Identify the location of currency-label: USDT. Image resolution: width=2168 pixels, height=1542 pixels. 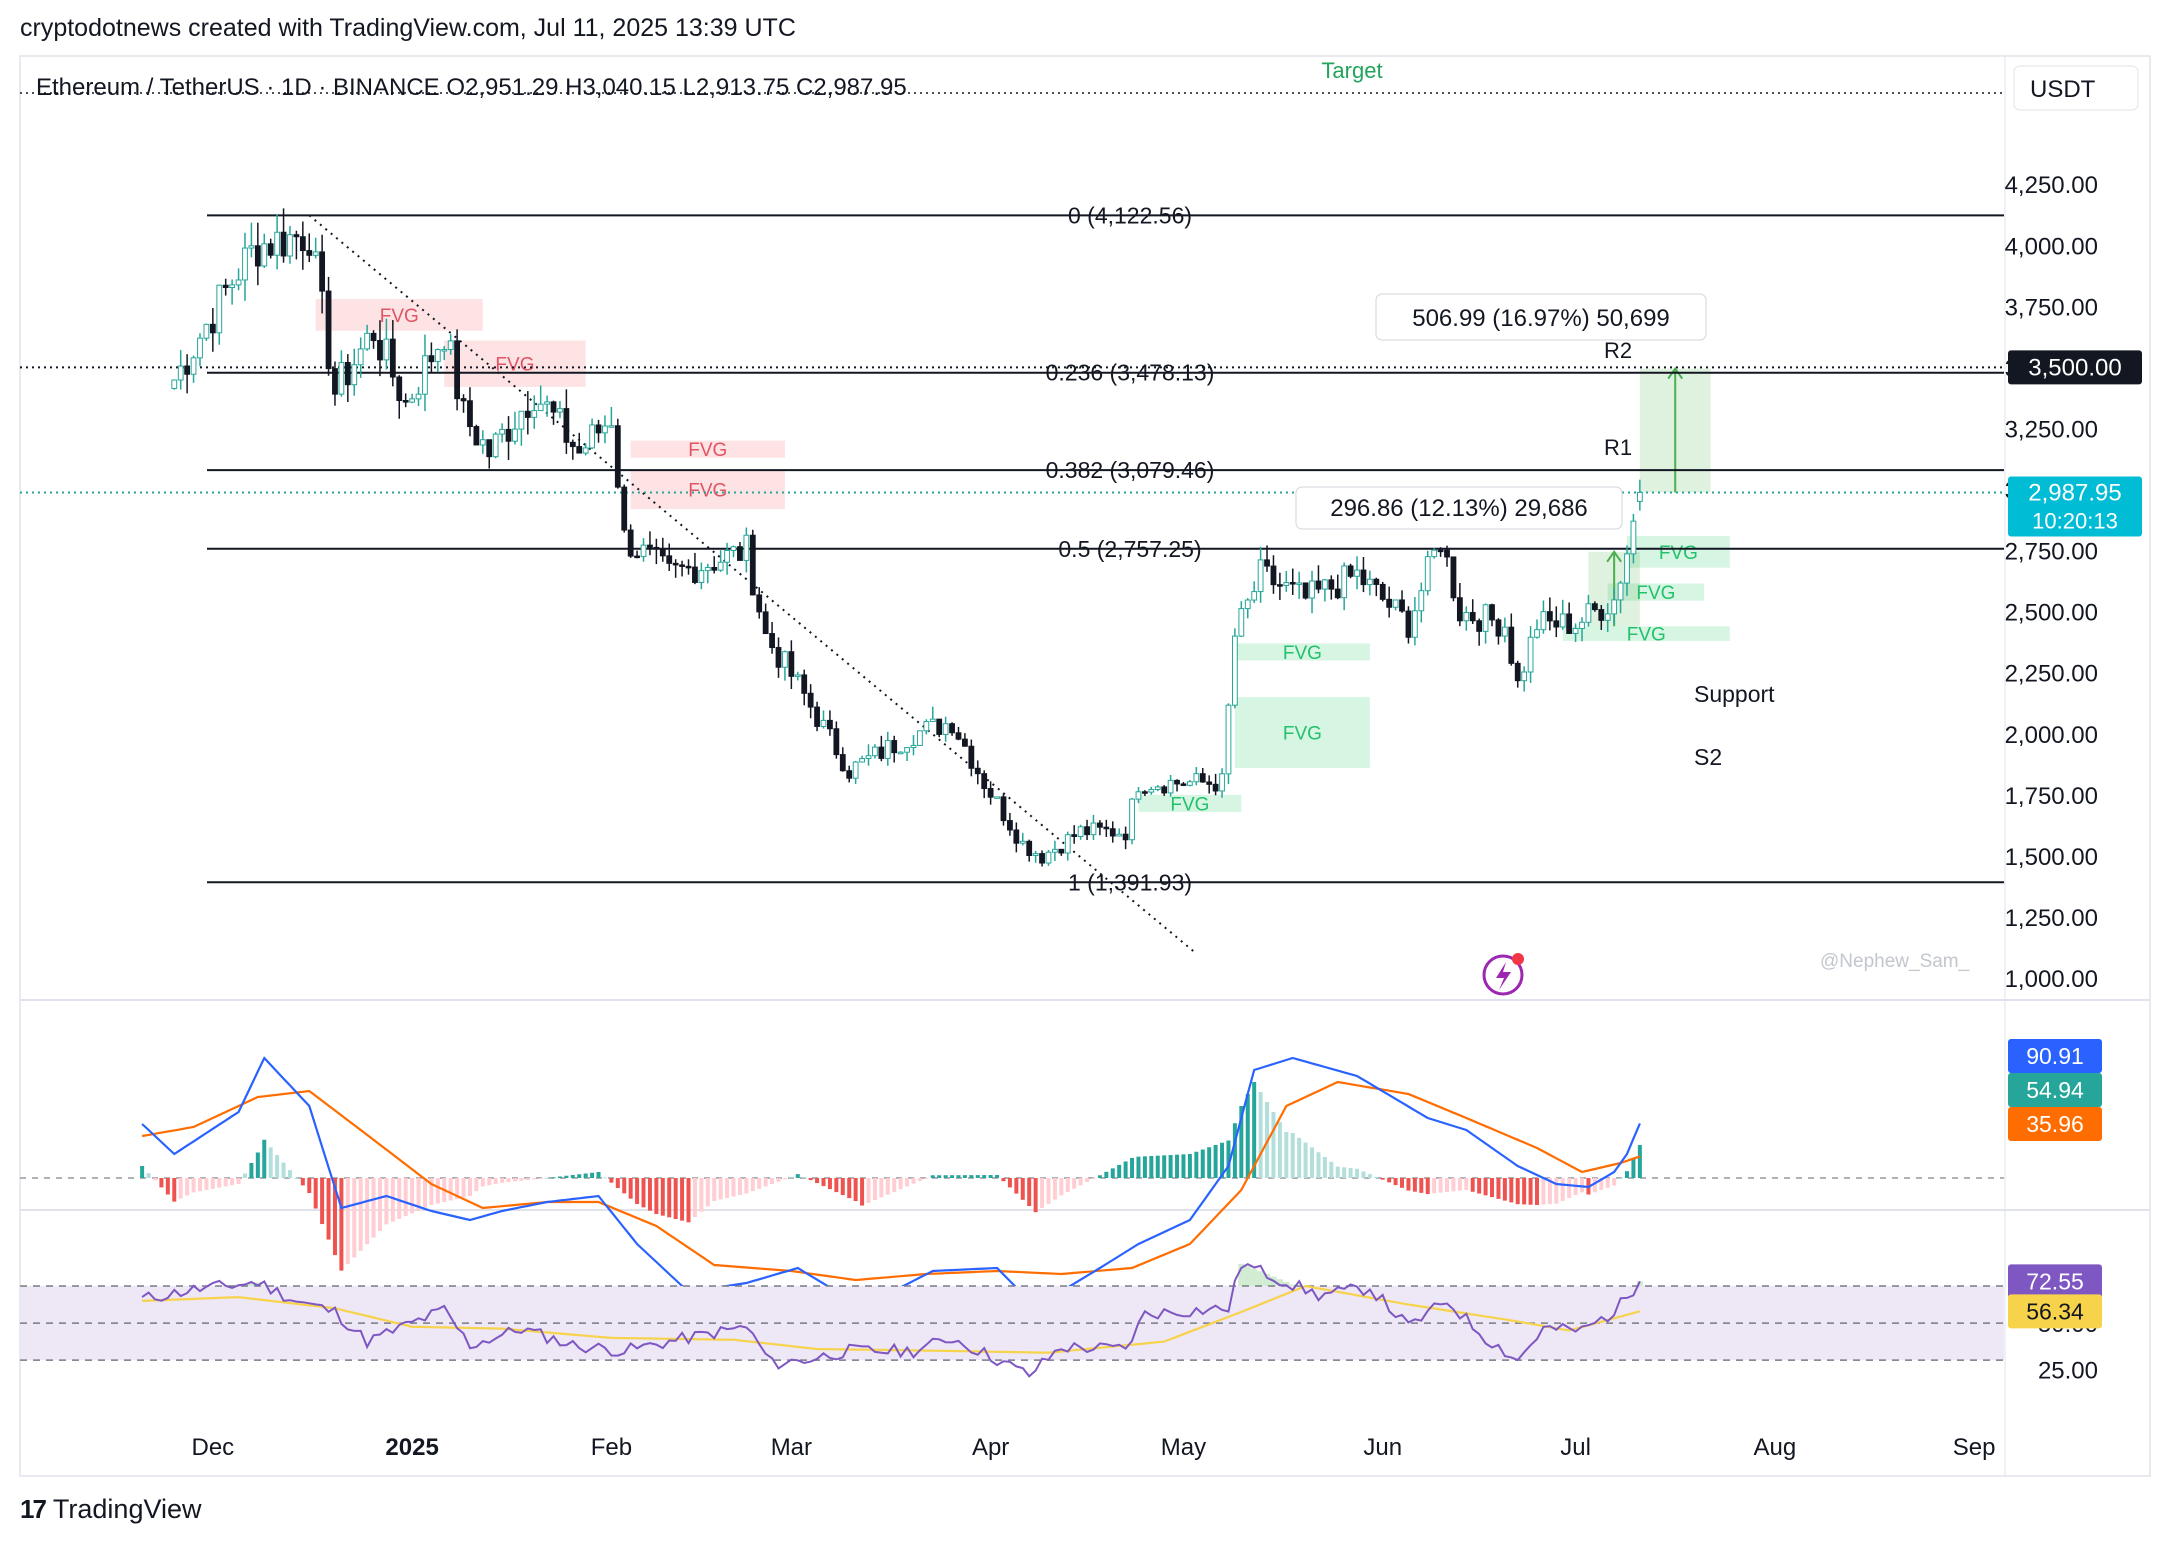
(2063, 89).